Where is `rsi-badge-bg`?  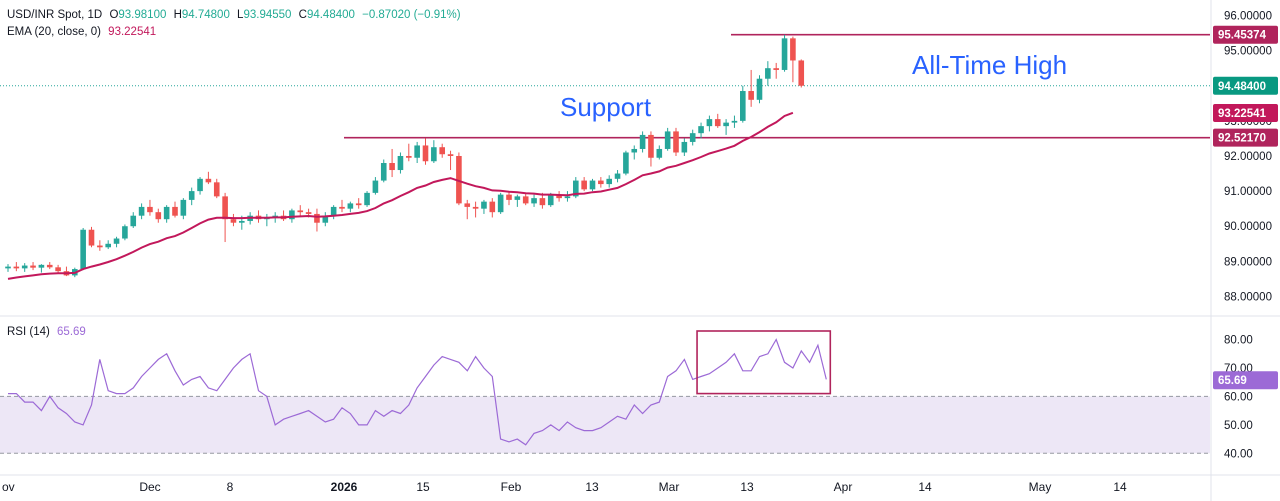 rsi-badge-bg is located at coordinates (1245, 380).